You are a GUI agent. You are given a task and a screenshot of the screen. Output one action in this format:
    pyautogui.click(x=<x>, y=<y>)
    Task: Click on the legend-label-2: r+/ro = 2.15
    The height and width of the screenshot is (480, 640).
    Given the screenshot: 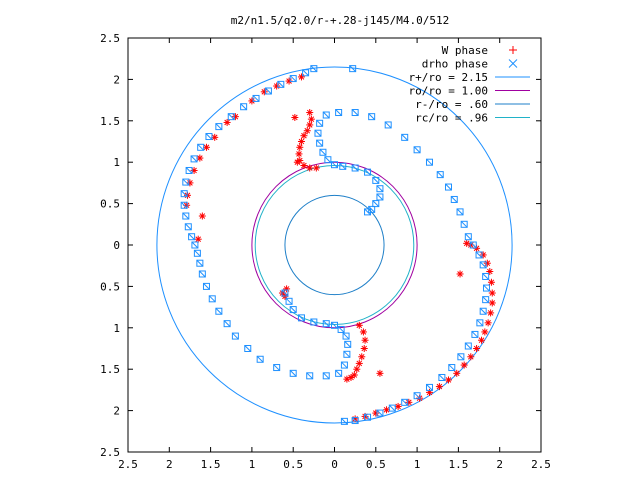 What is the action you would take?
    pyautogui.click(x=448, y=77)
    